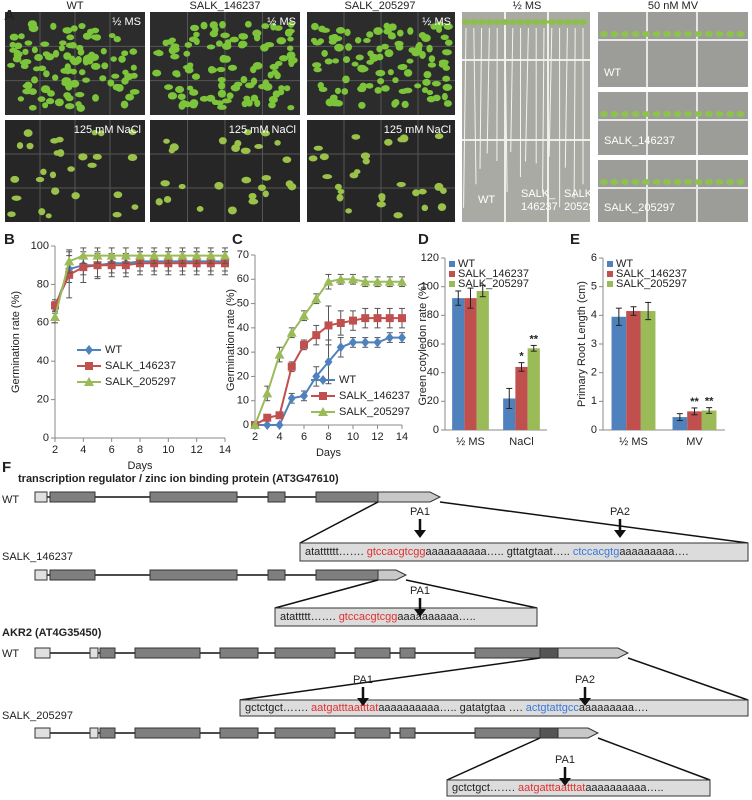 Image resolution: width=752 pixels, height=800 pixels. I want to click on sequence-part: aaaaaaaaaa….. gttatgtaat….., so click(498, 552).